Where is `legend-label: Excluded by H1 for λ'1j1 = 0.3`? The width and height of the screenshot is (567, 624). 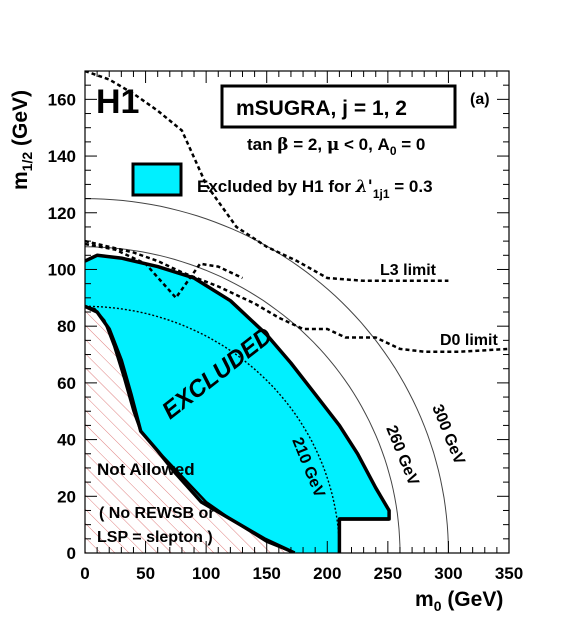 legend-label: Excluded by H1 for λ'1j1 = 0.3 is located at coordinates (315, 189).